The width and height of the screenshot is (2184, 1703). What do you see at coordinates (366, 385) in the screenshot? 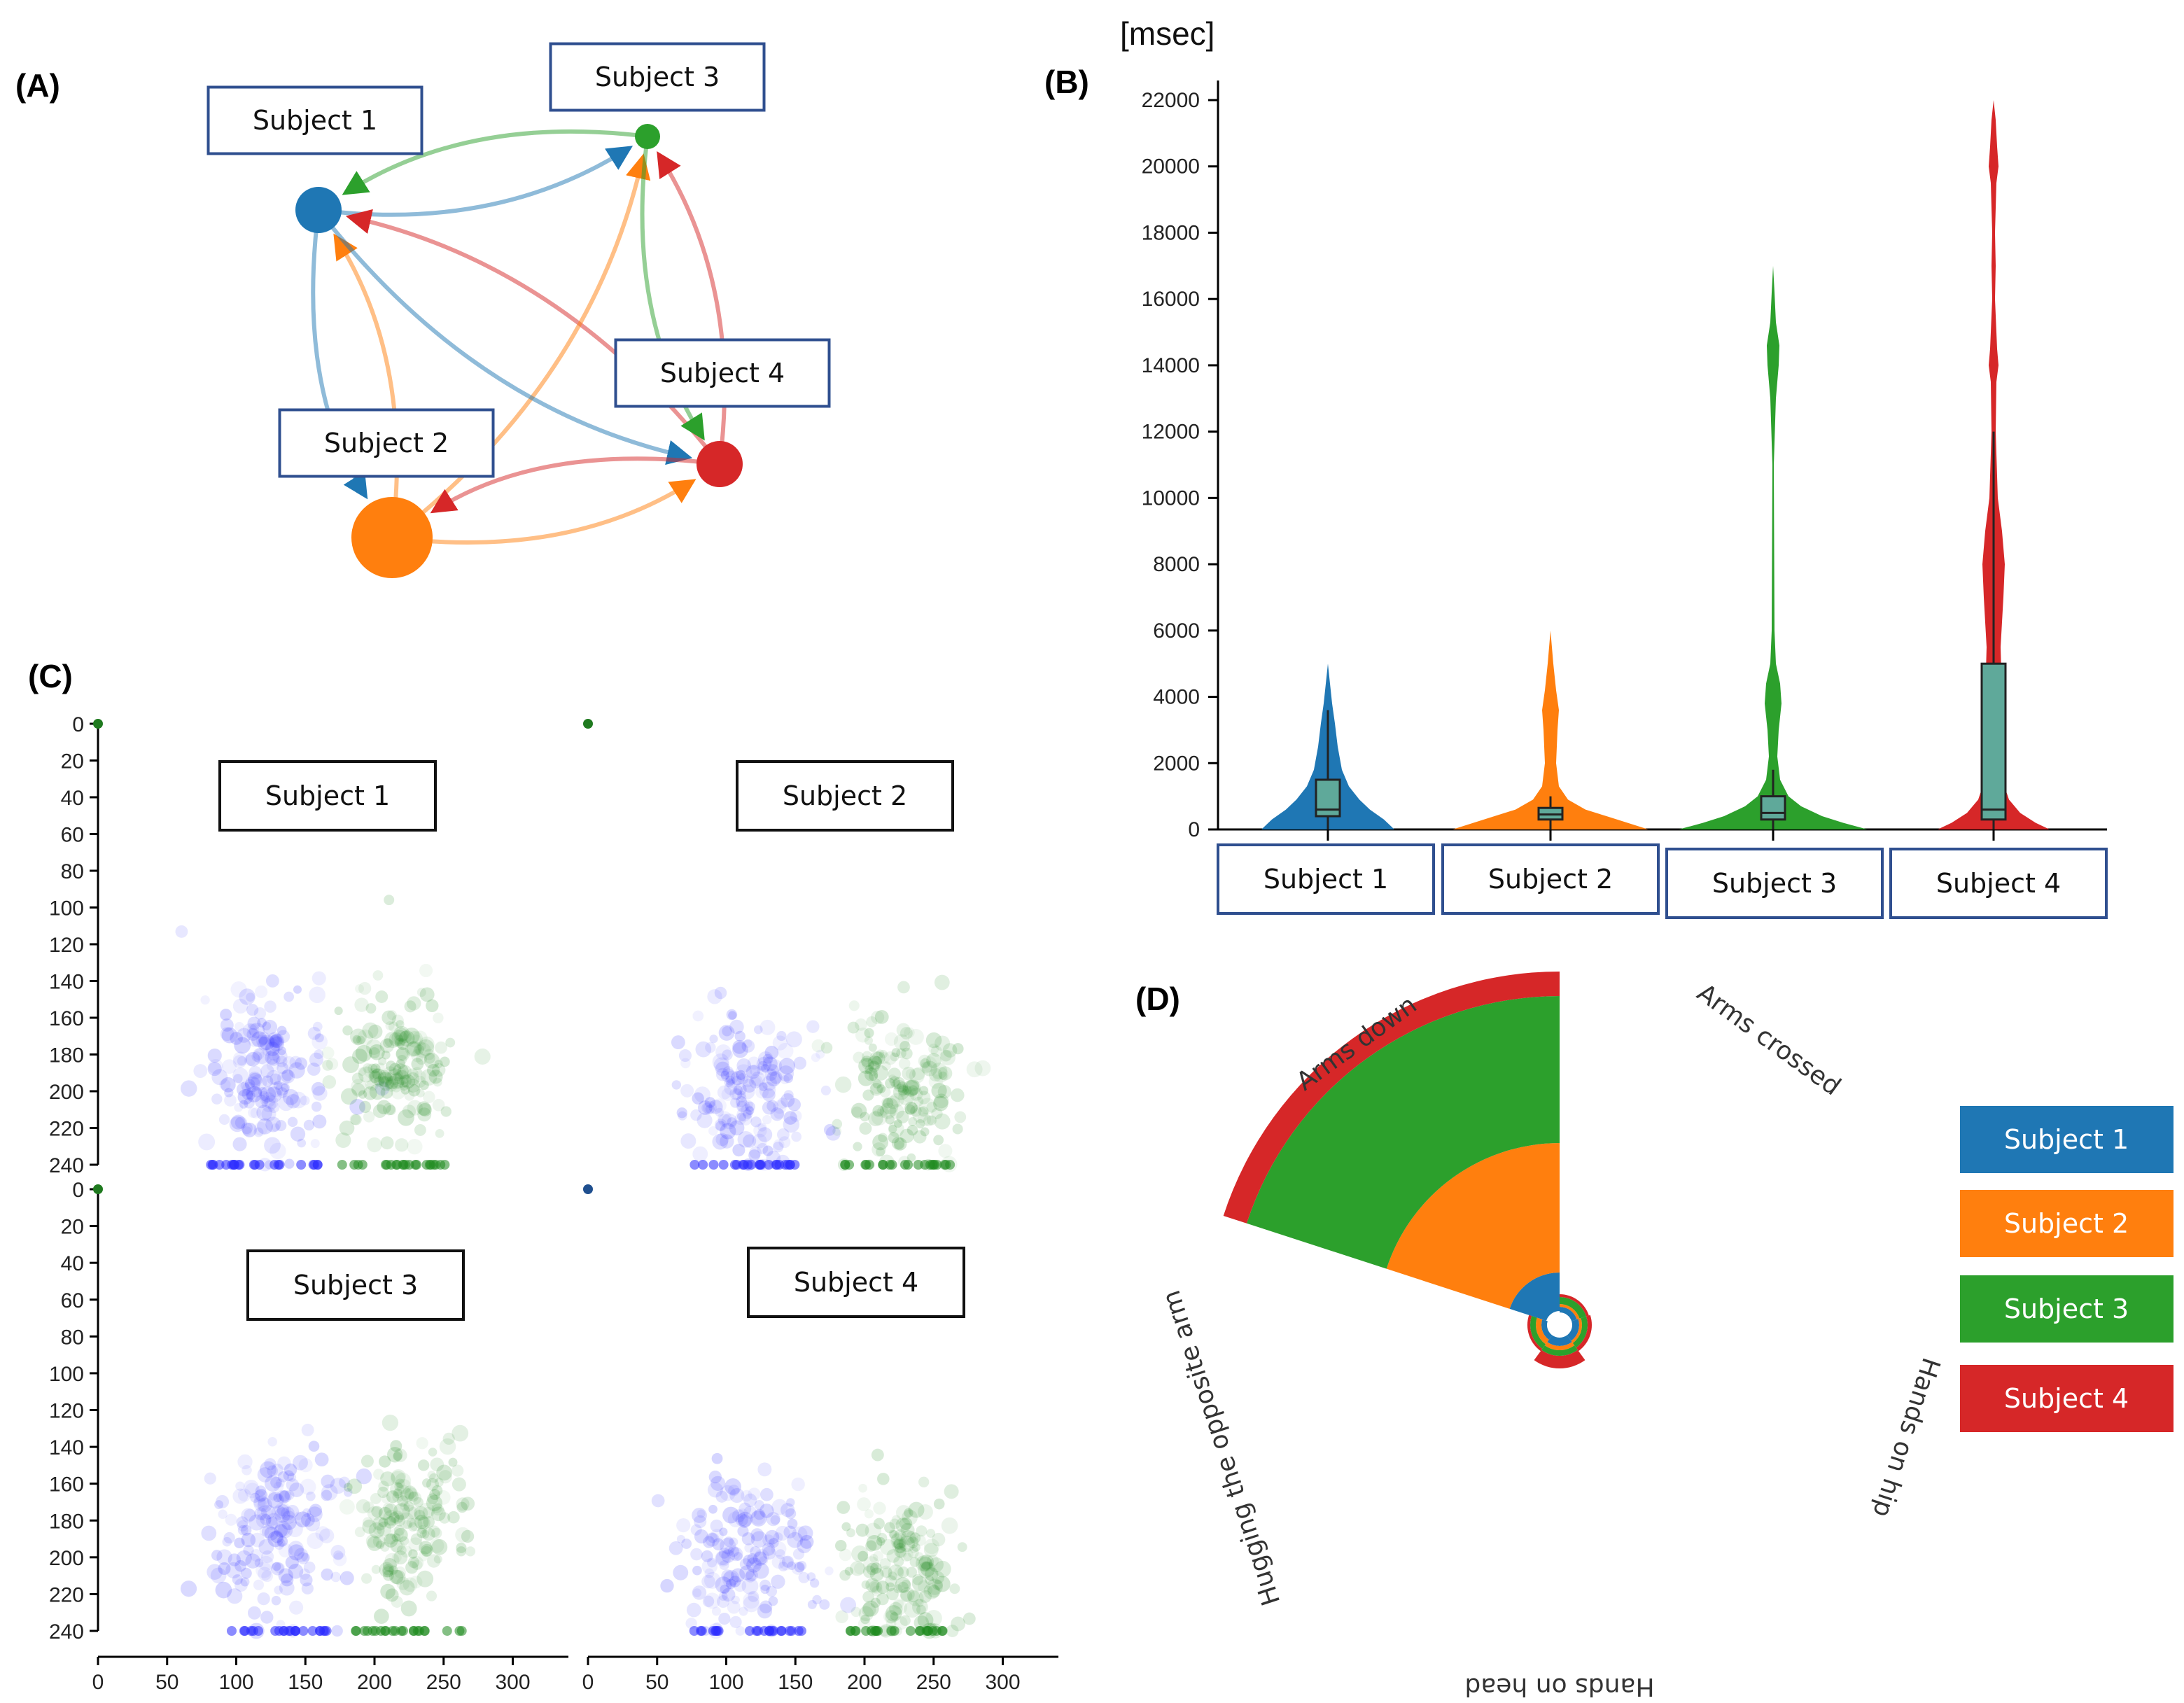
I see `network-edge` at bounding box center [366, 385].